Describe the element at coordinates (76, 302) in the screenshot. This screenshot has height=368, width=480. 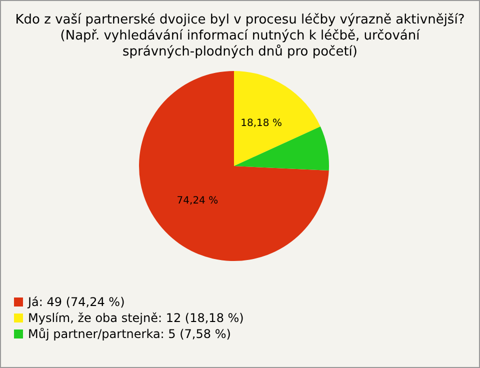
I see `legend-label: Já: 49 (74,24 %)` at that location.